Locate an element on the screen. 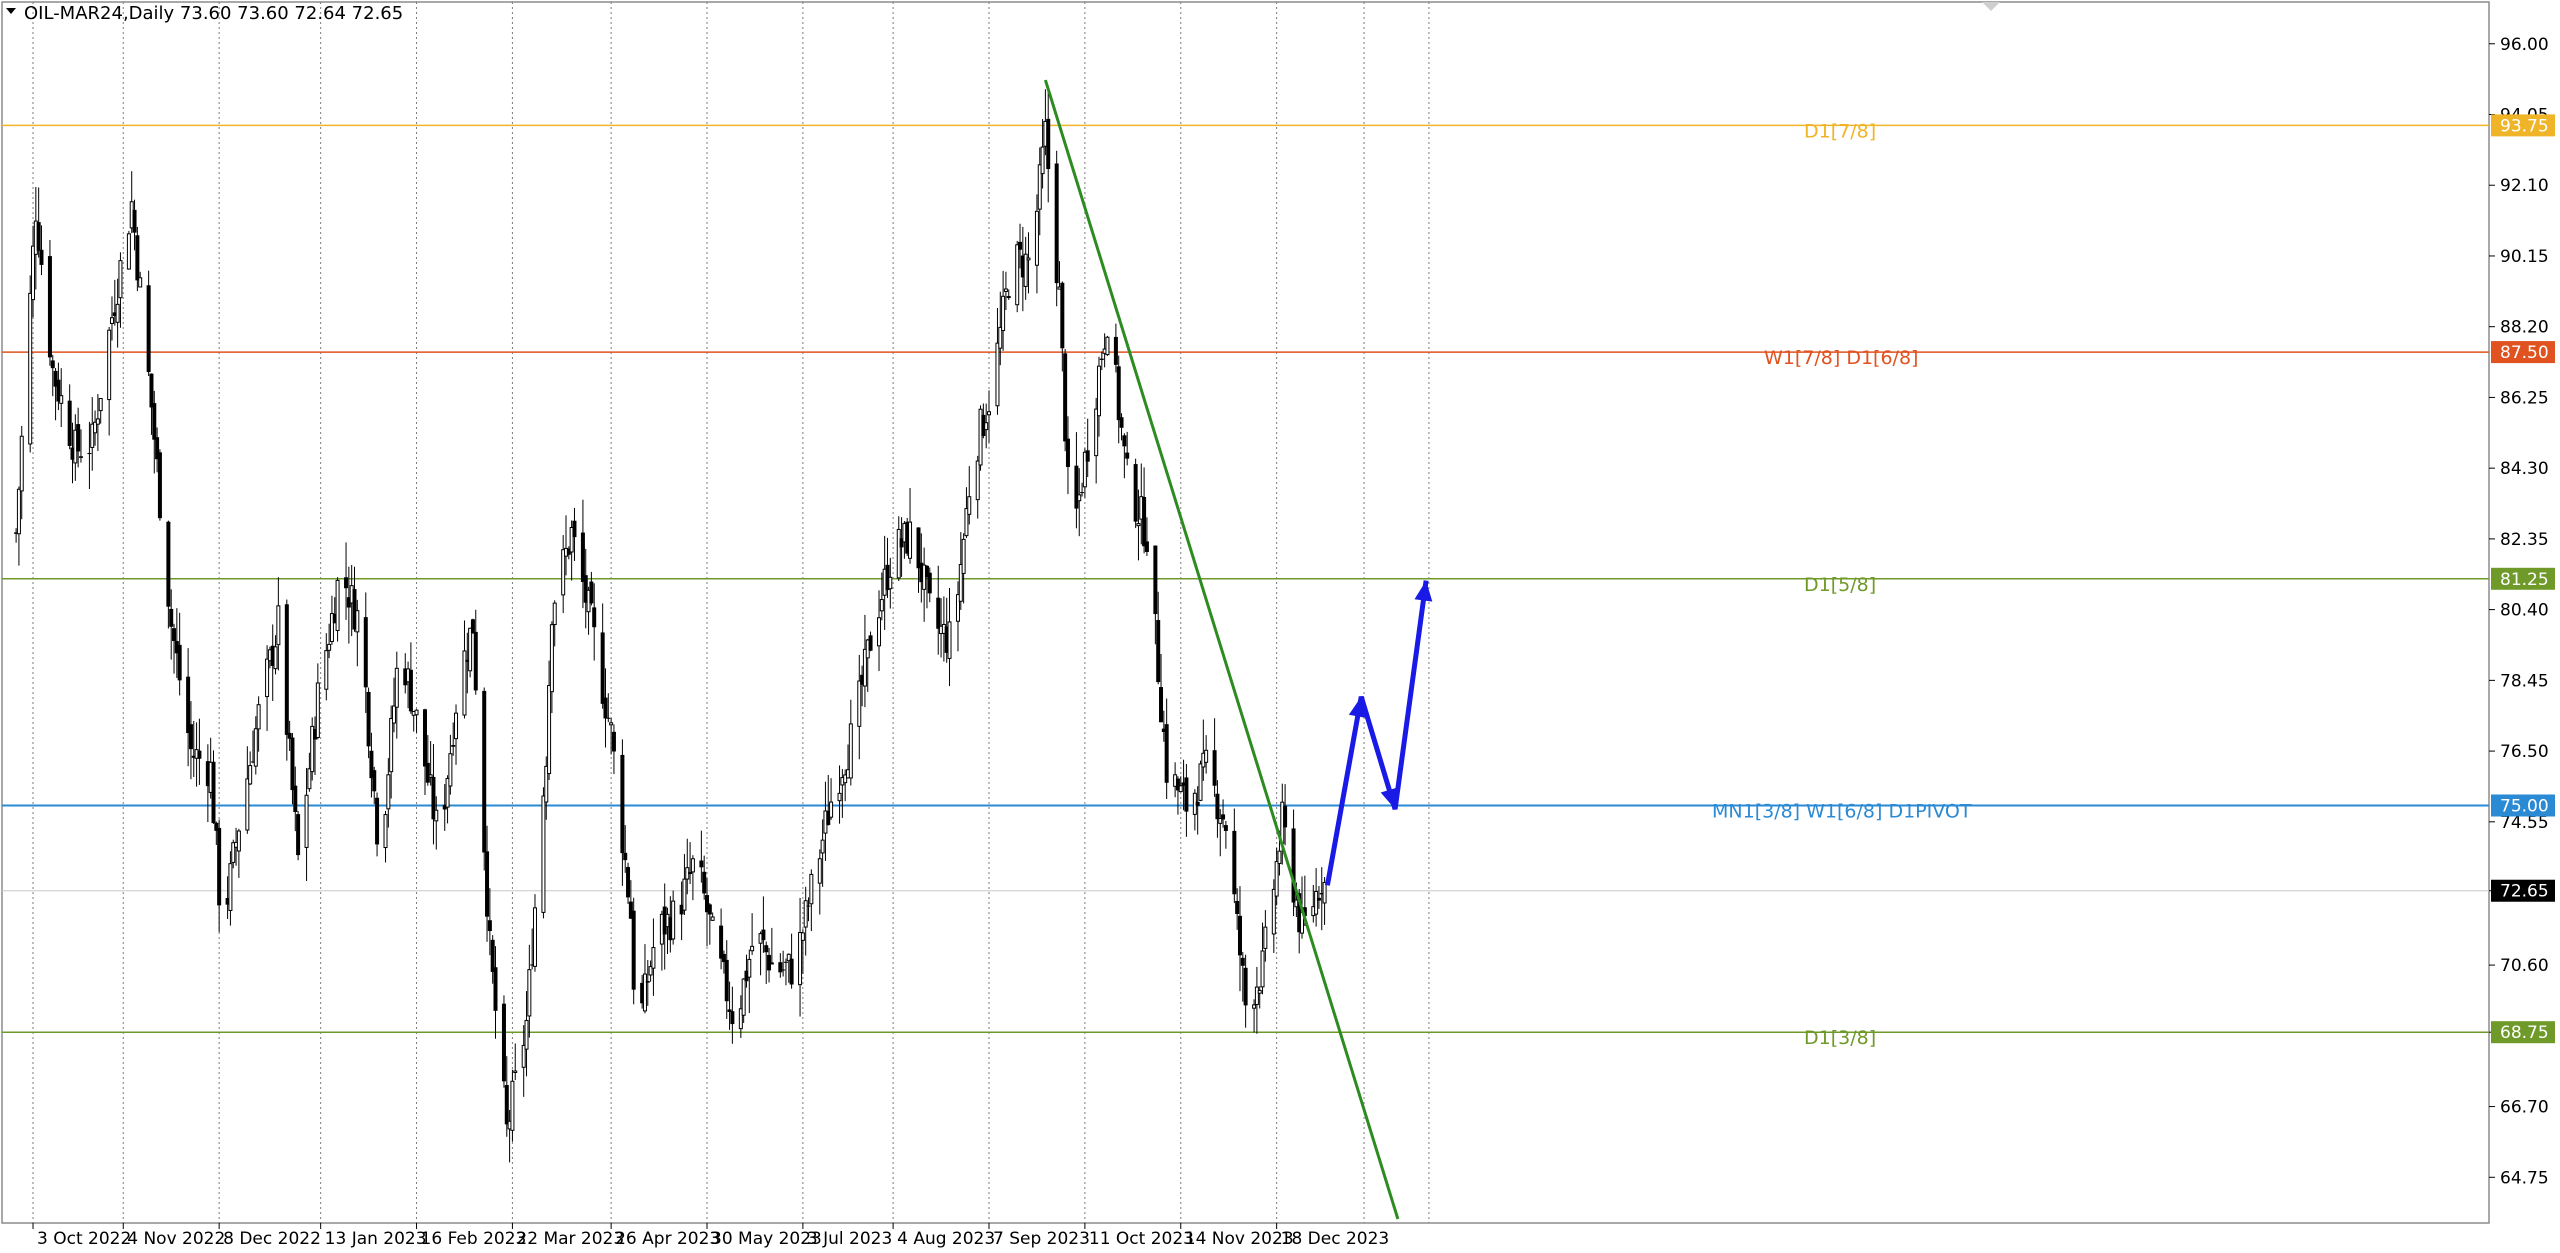 The height and width of the screenshot is (1253, 2560). scroll-marker-icon is located at coordinates (1991, 6).